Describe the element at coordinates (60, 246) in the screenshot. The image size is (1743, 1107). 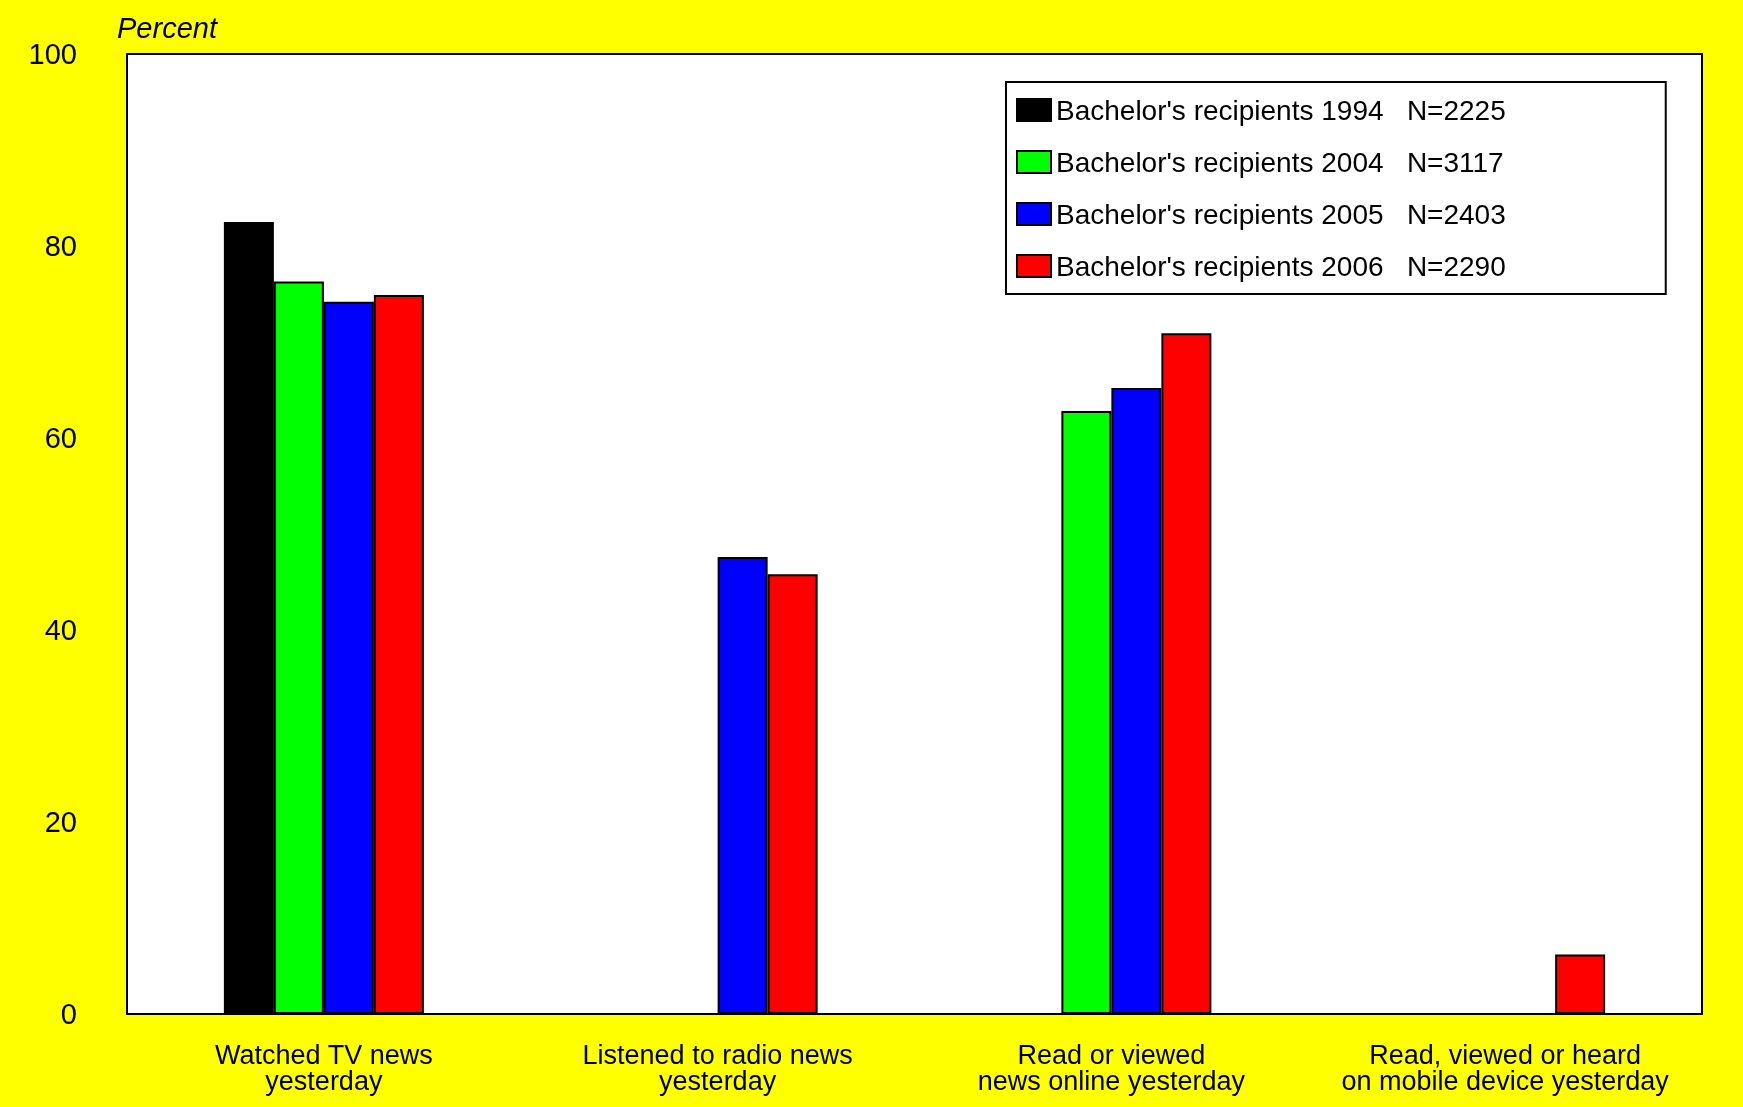
I see `y-tick-label: 80` at that location.